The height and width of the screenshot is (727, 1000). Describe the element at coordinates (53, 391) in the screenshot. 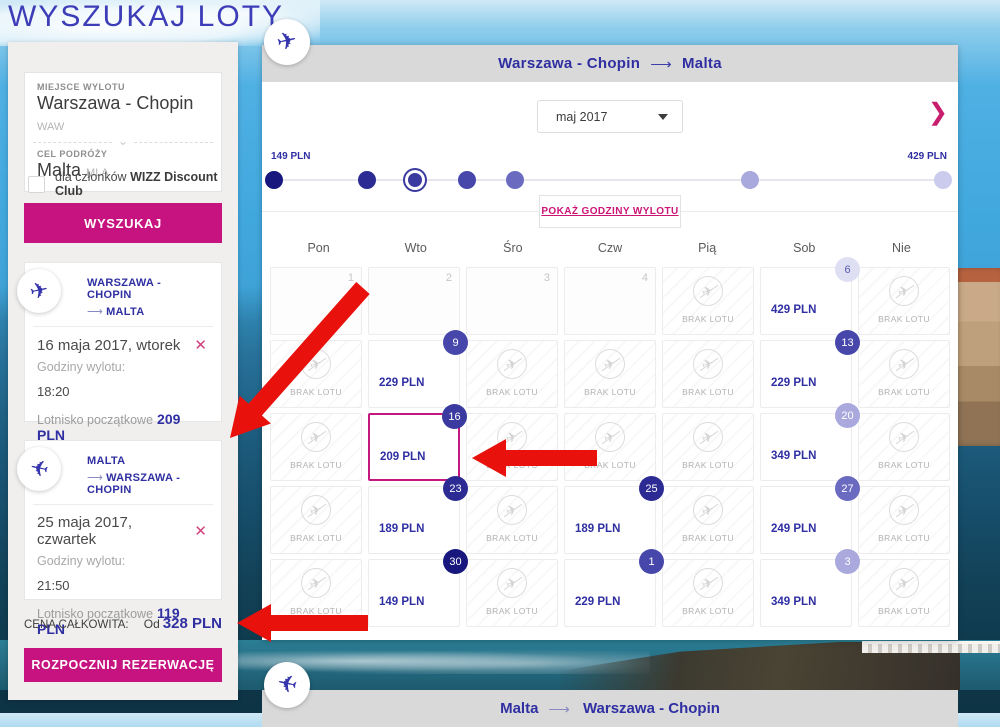

I see `outbound-time: 18:20` at that location.